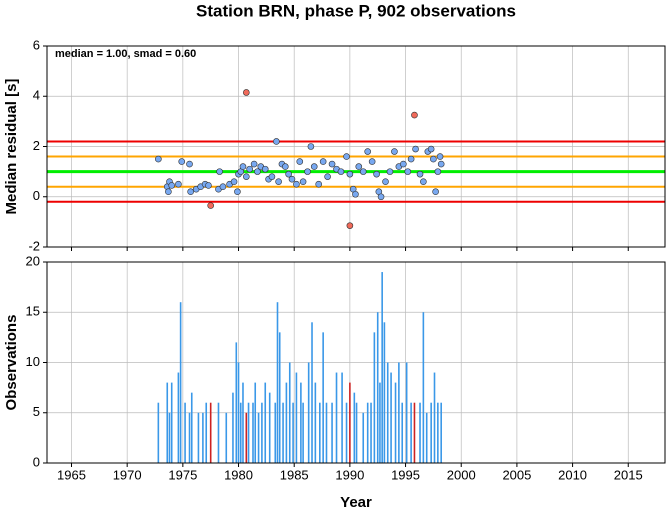 The height and width of the screenshot is (511, 669). I want to click on annotation: median = 1.00, smad = 0.60, so click(125, 54).